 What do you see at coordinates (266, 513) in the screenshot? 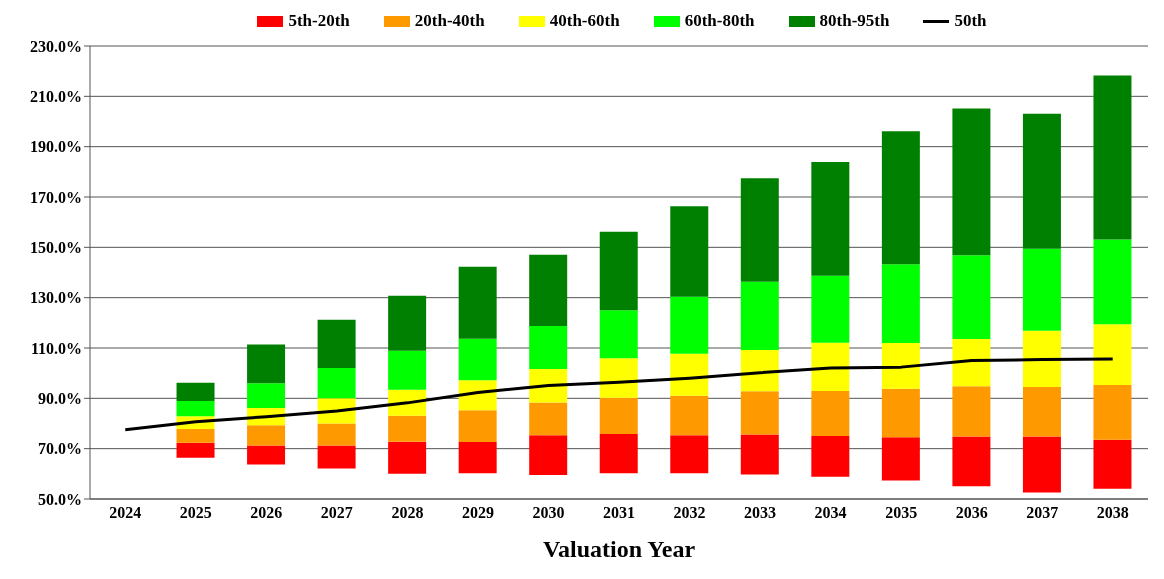
I see `x-tick-label: 2026` at bounding box center [266, 513].